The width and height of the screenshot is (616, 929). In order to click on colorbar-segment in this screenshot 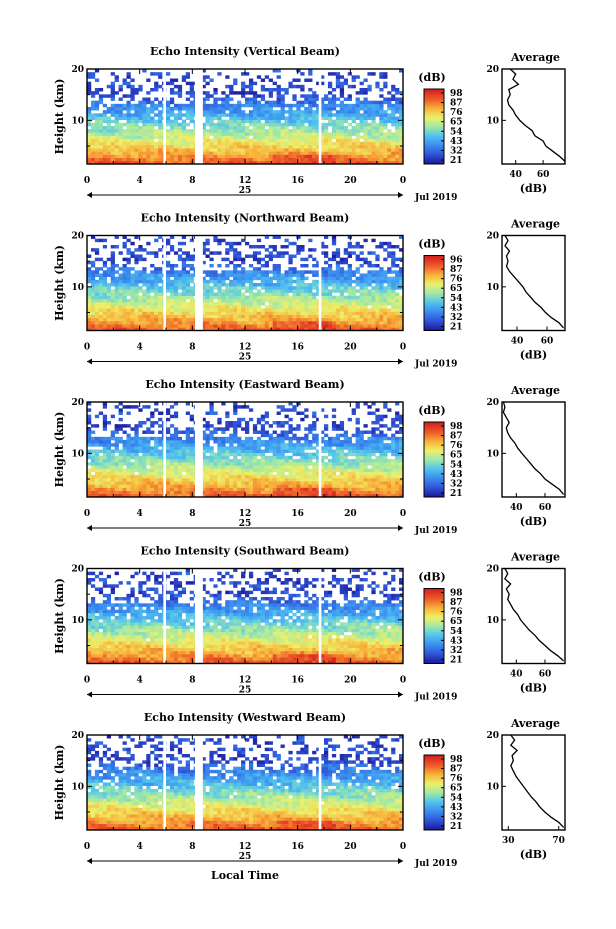, I will do `click(434, 110)`.